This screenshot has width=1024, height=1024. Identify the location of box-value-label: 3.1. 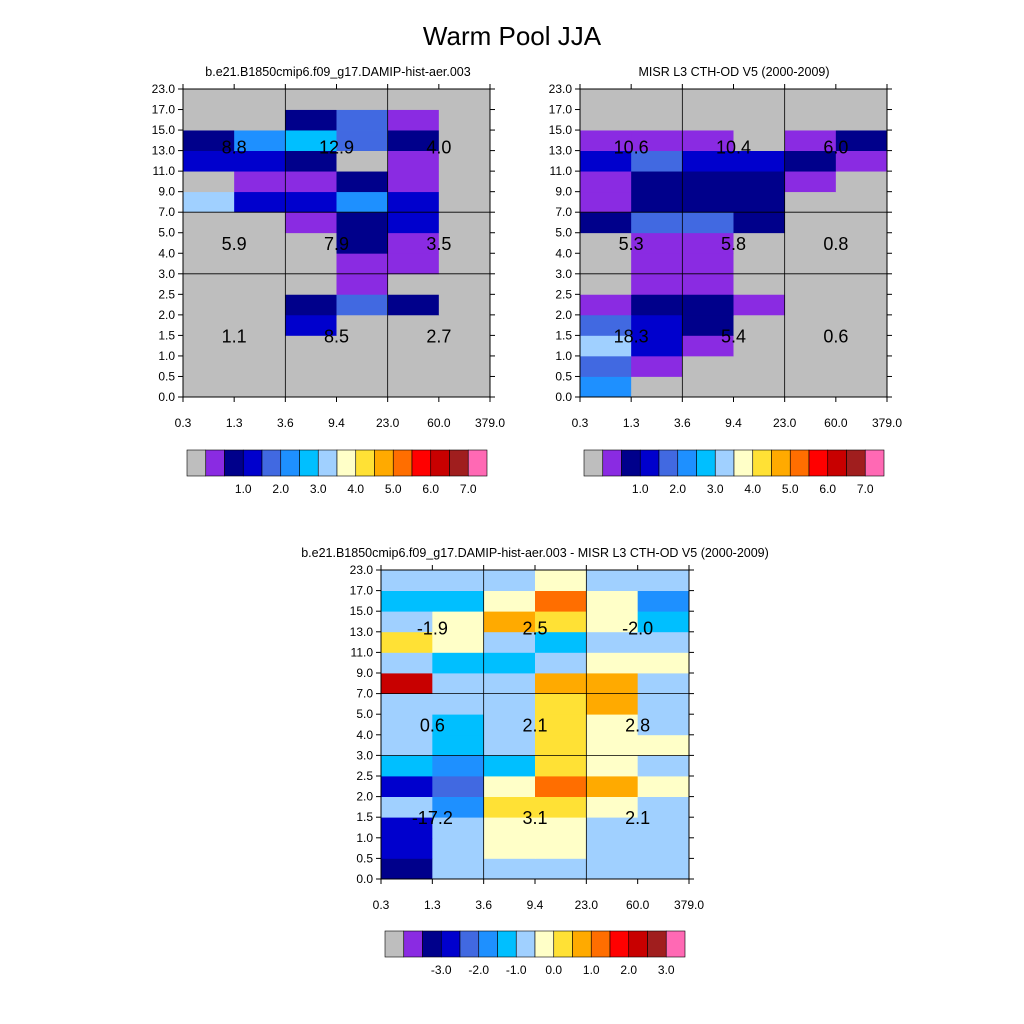
(534, 818).